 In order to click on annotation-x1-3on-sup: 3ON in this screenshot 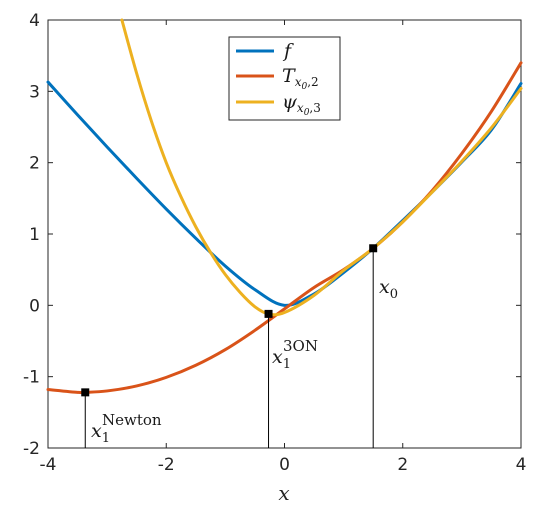, I will do `click(300, 346)`.